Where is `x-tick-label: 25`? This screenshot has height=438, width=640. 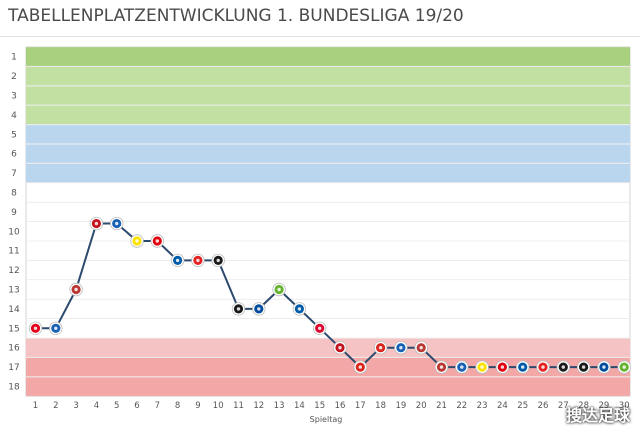 x-tick-label: 25 is located at coordinates (522, 406).